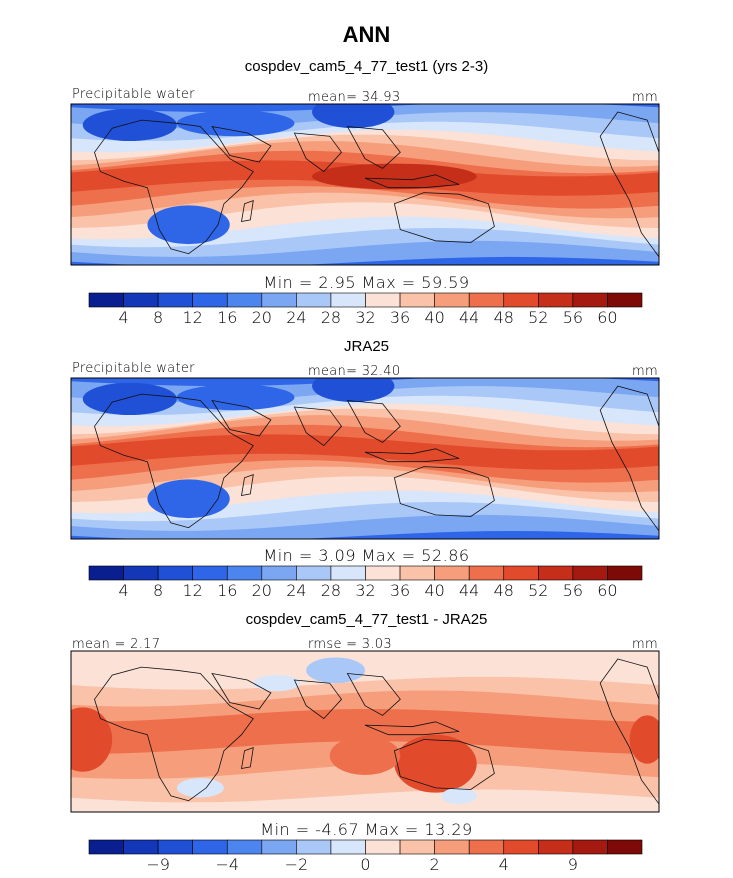  I want to click on colorbar-tick-label: 2, so click(435, 864).